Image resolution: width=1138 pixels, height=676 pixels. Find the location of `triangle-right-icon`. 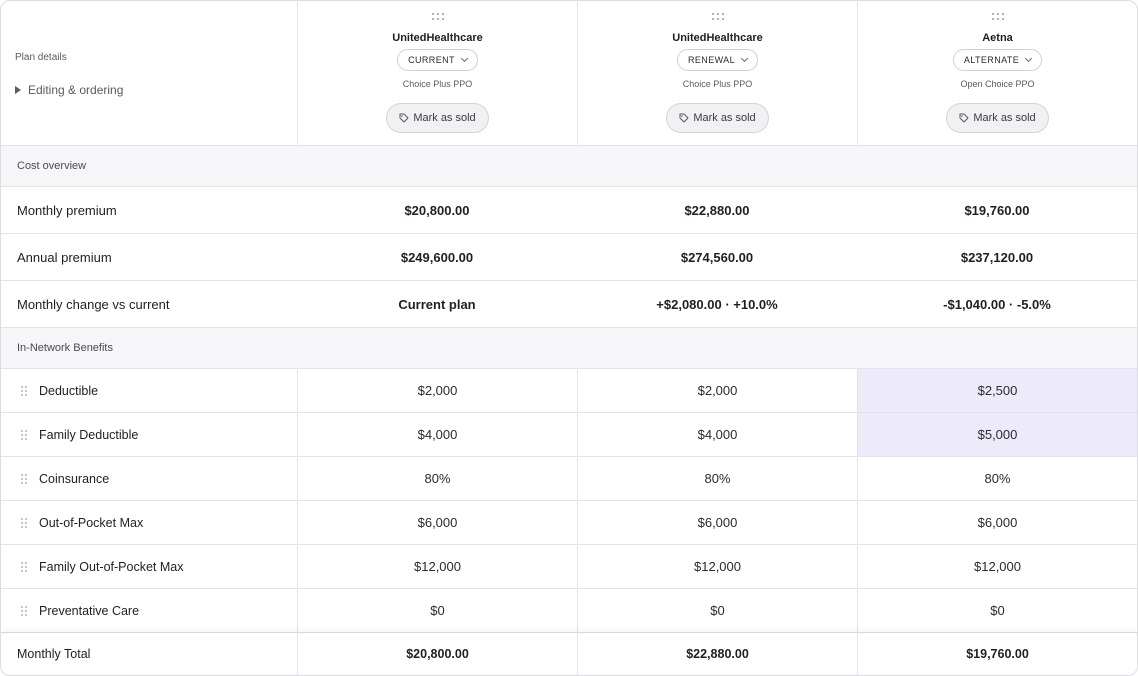

triangle-right-icon is located at coordinates (18, 90).